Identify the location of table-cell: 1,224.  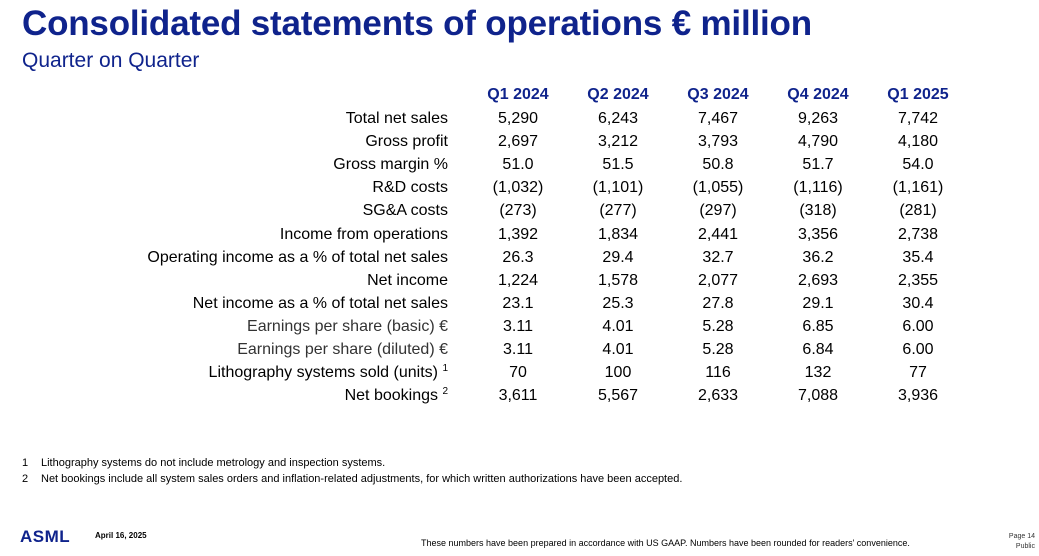
(518, 280).